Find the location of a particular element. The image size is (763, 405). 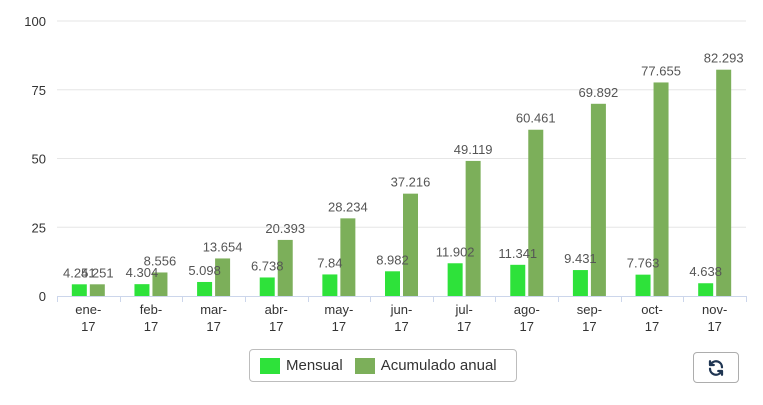

y-tick-label: 50 is located at coordinates (39, 159).